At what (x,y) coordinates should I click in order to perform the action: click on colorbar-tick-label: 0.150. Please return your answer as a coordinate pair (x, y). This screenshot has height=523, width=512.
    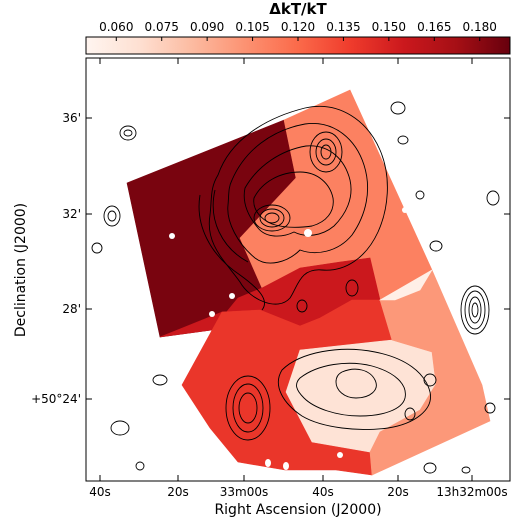
    Looking at the image, I should click on (389, 27).